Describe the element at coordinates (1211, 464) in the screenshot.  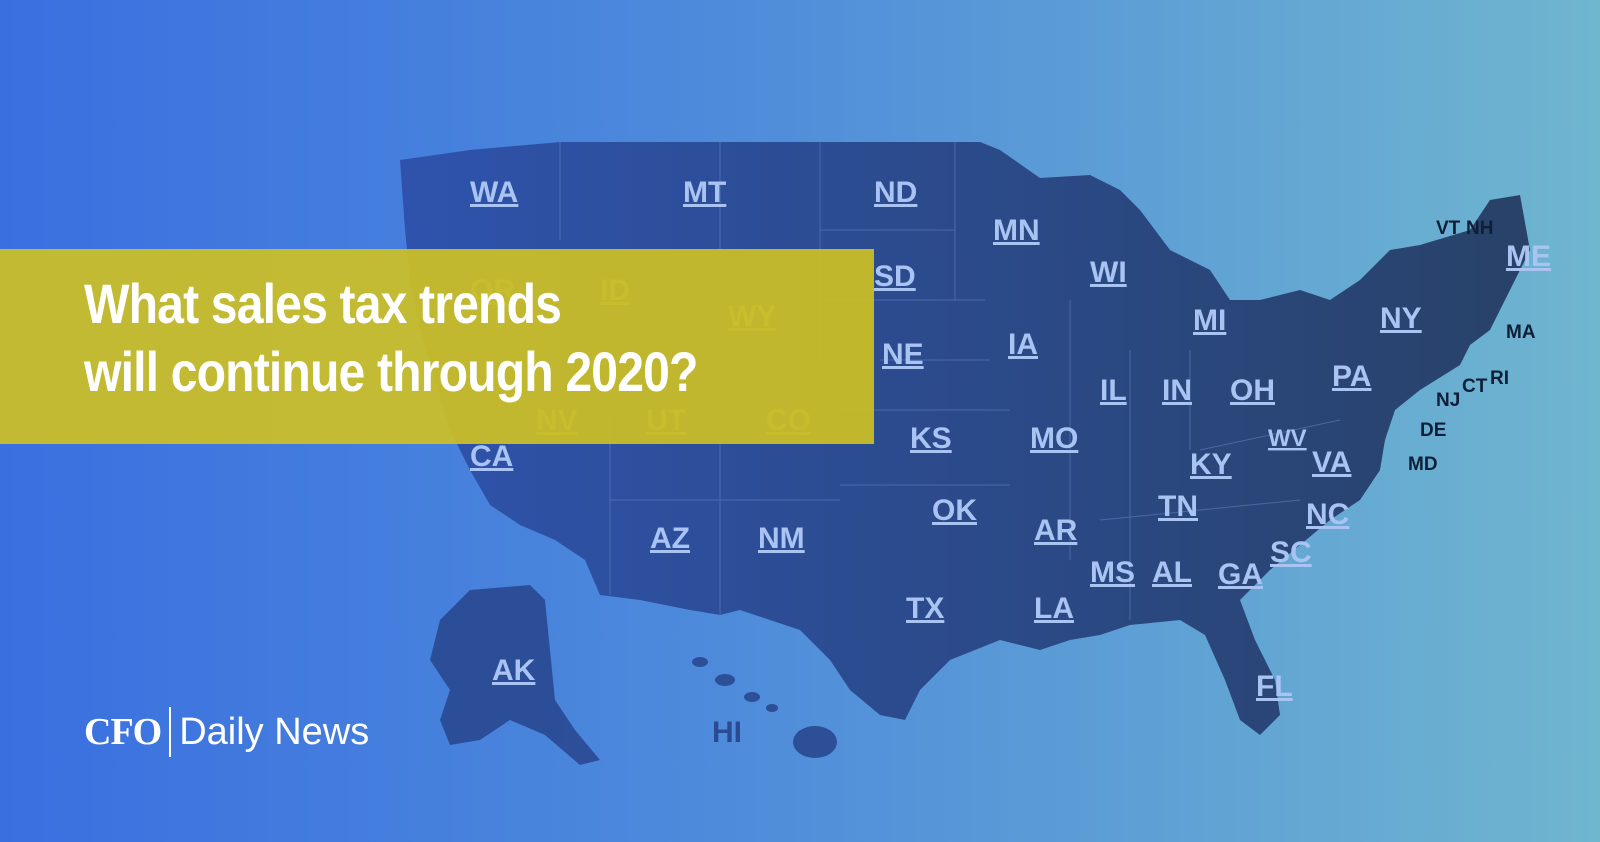
I see `state-label-ky: KY` at that location.